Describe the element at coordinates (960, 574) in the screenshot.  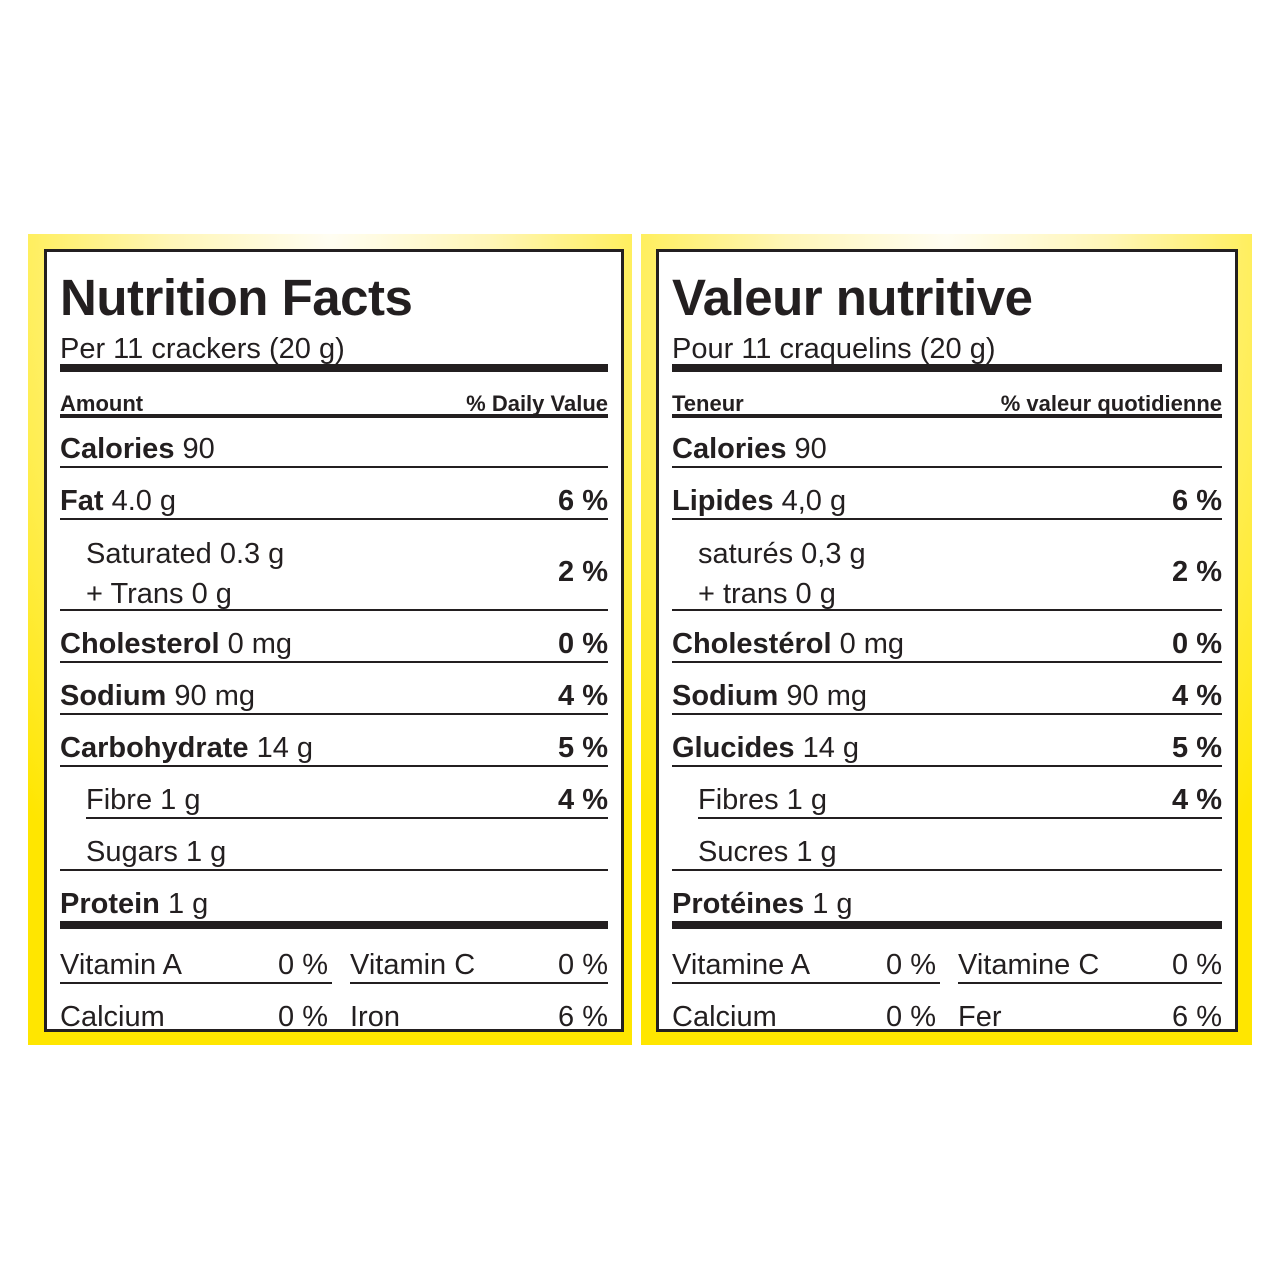
I see `satures-trans-row: saturés 0,3 g + trans 0 g 2 %` at that location.